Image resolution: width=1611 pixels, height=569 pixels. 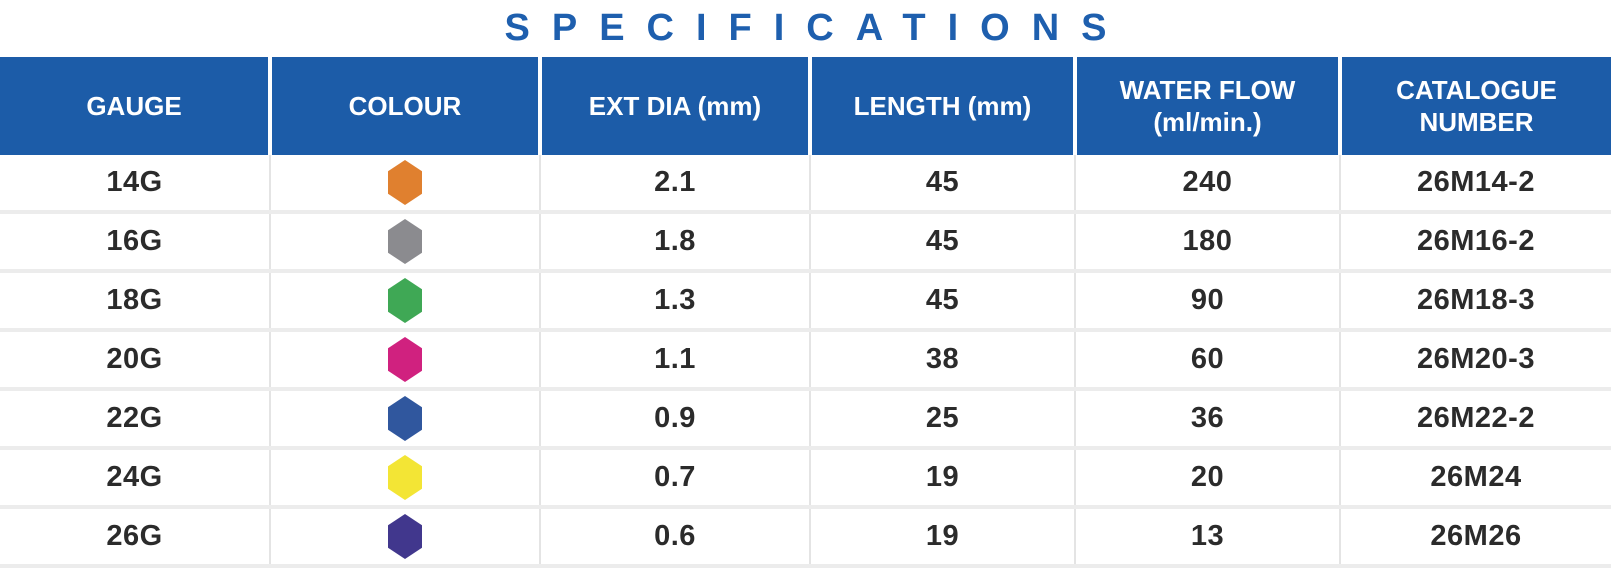 I want to click on col-header-gauge: GAUGE, so click(x=135, y=106).